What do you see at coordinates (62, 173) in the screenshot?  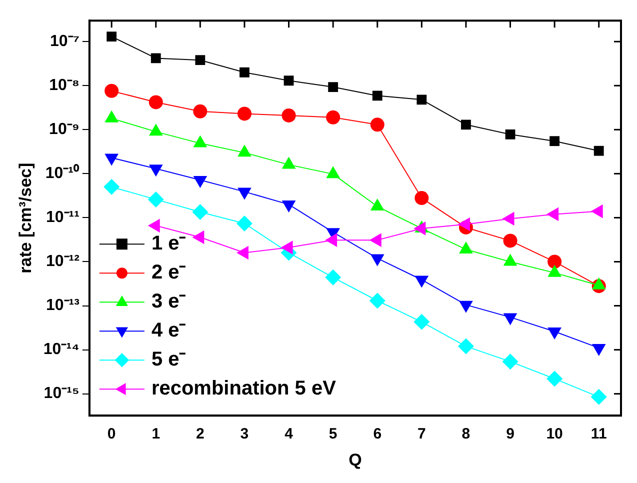 I see `y-tick-label: 10⁻¹⁰` at bounding box center [62, 173].